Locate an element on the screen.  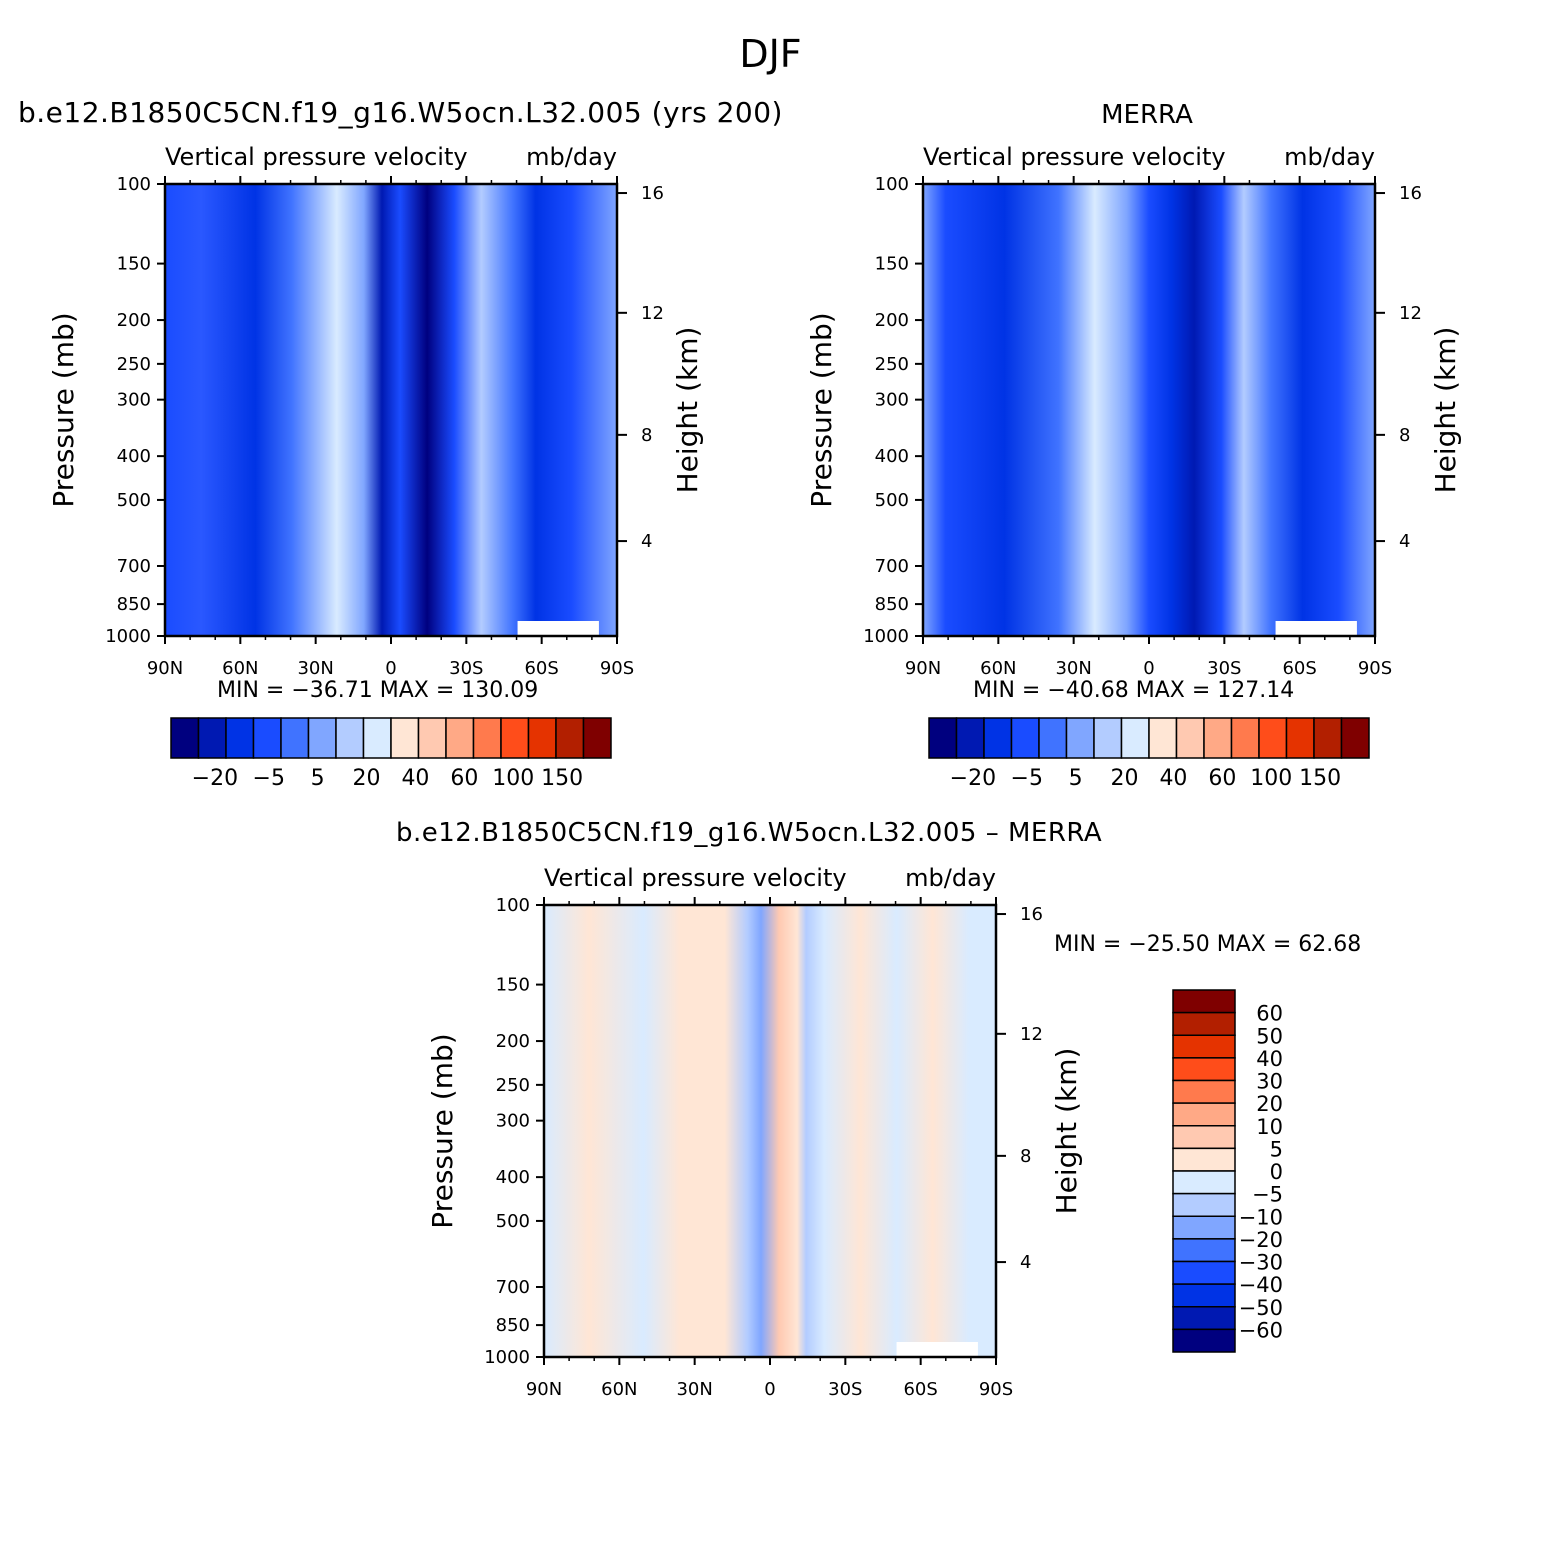
colorbar-label: 100 is located at coordinates (513, 778).